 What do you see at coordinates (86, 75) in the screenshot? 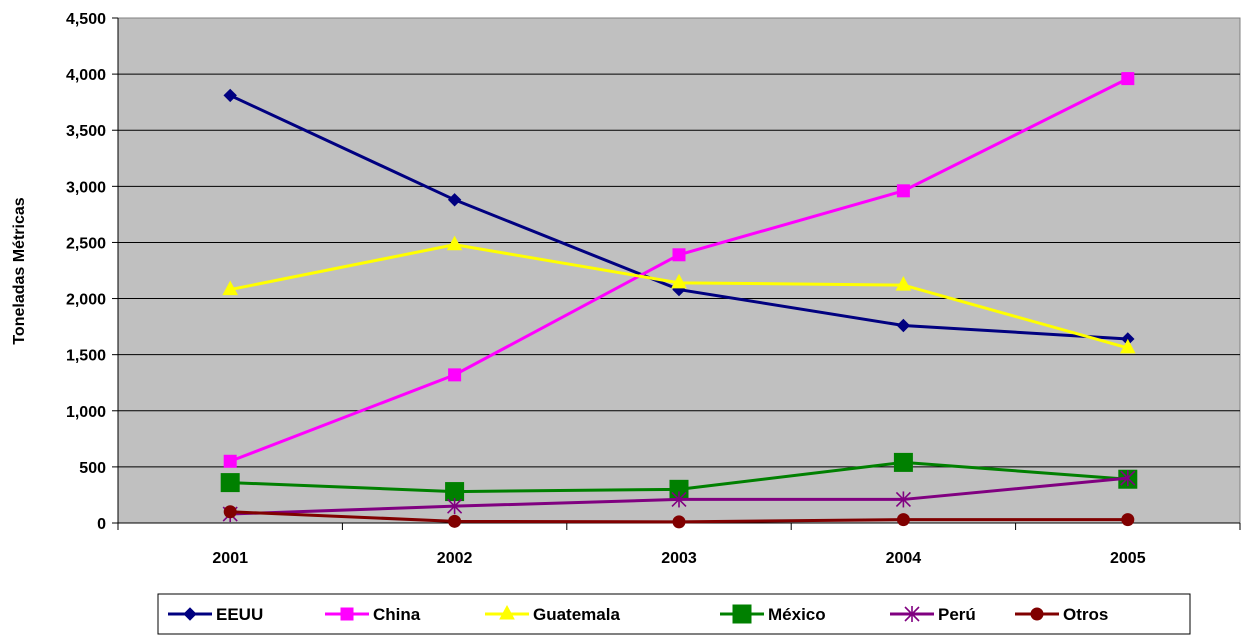
I see `y-tick-label: 4,000` at bounding box center [86, 75].